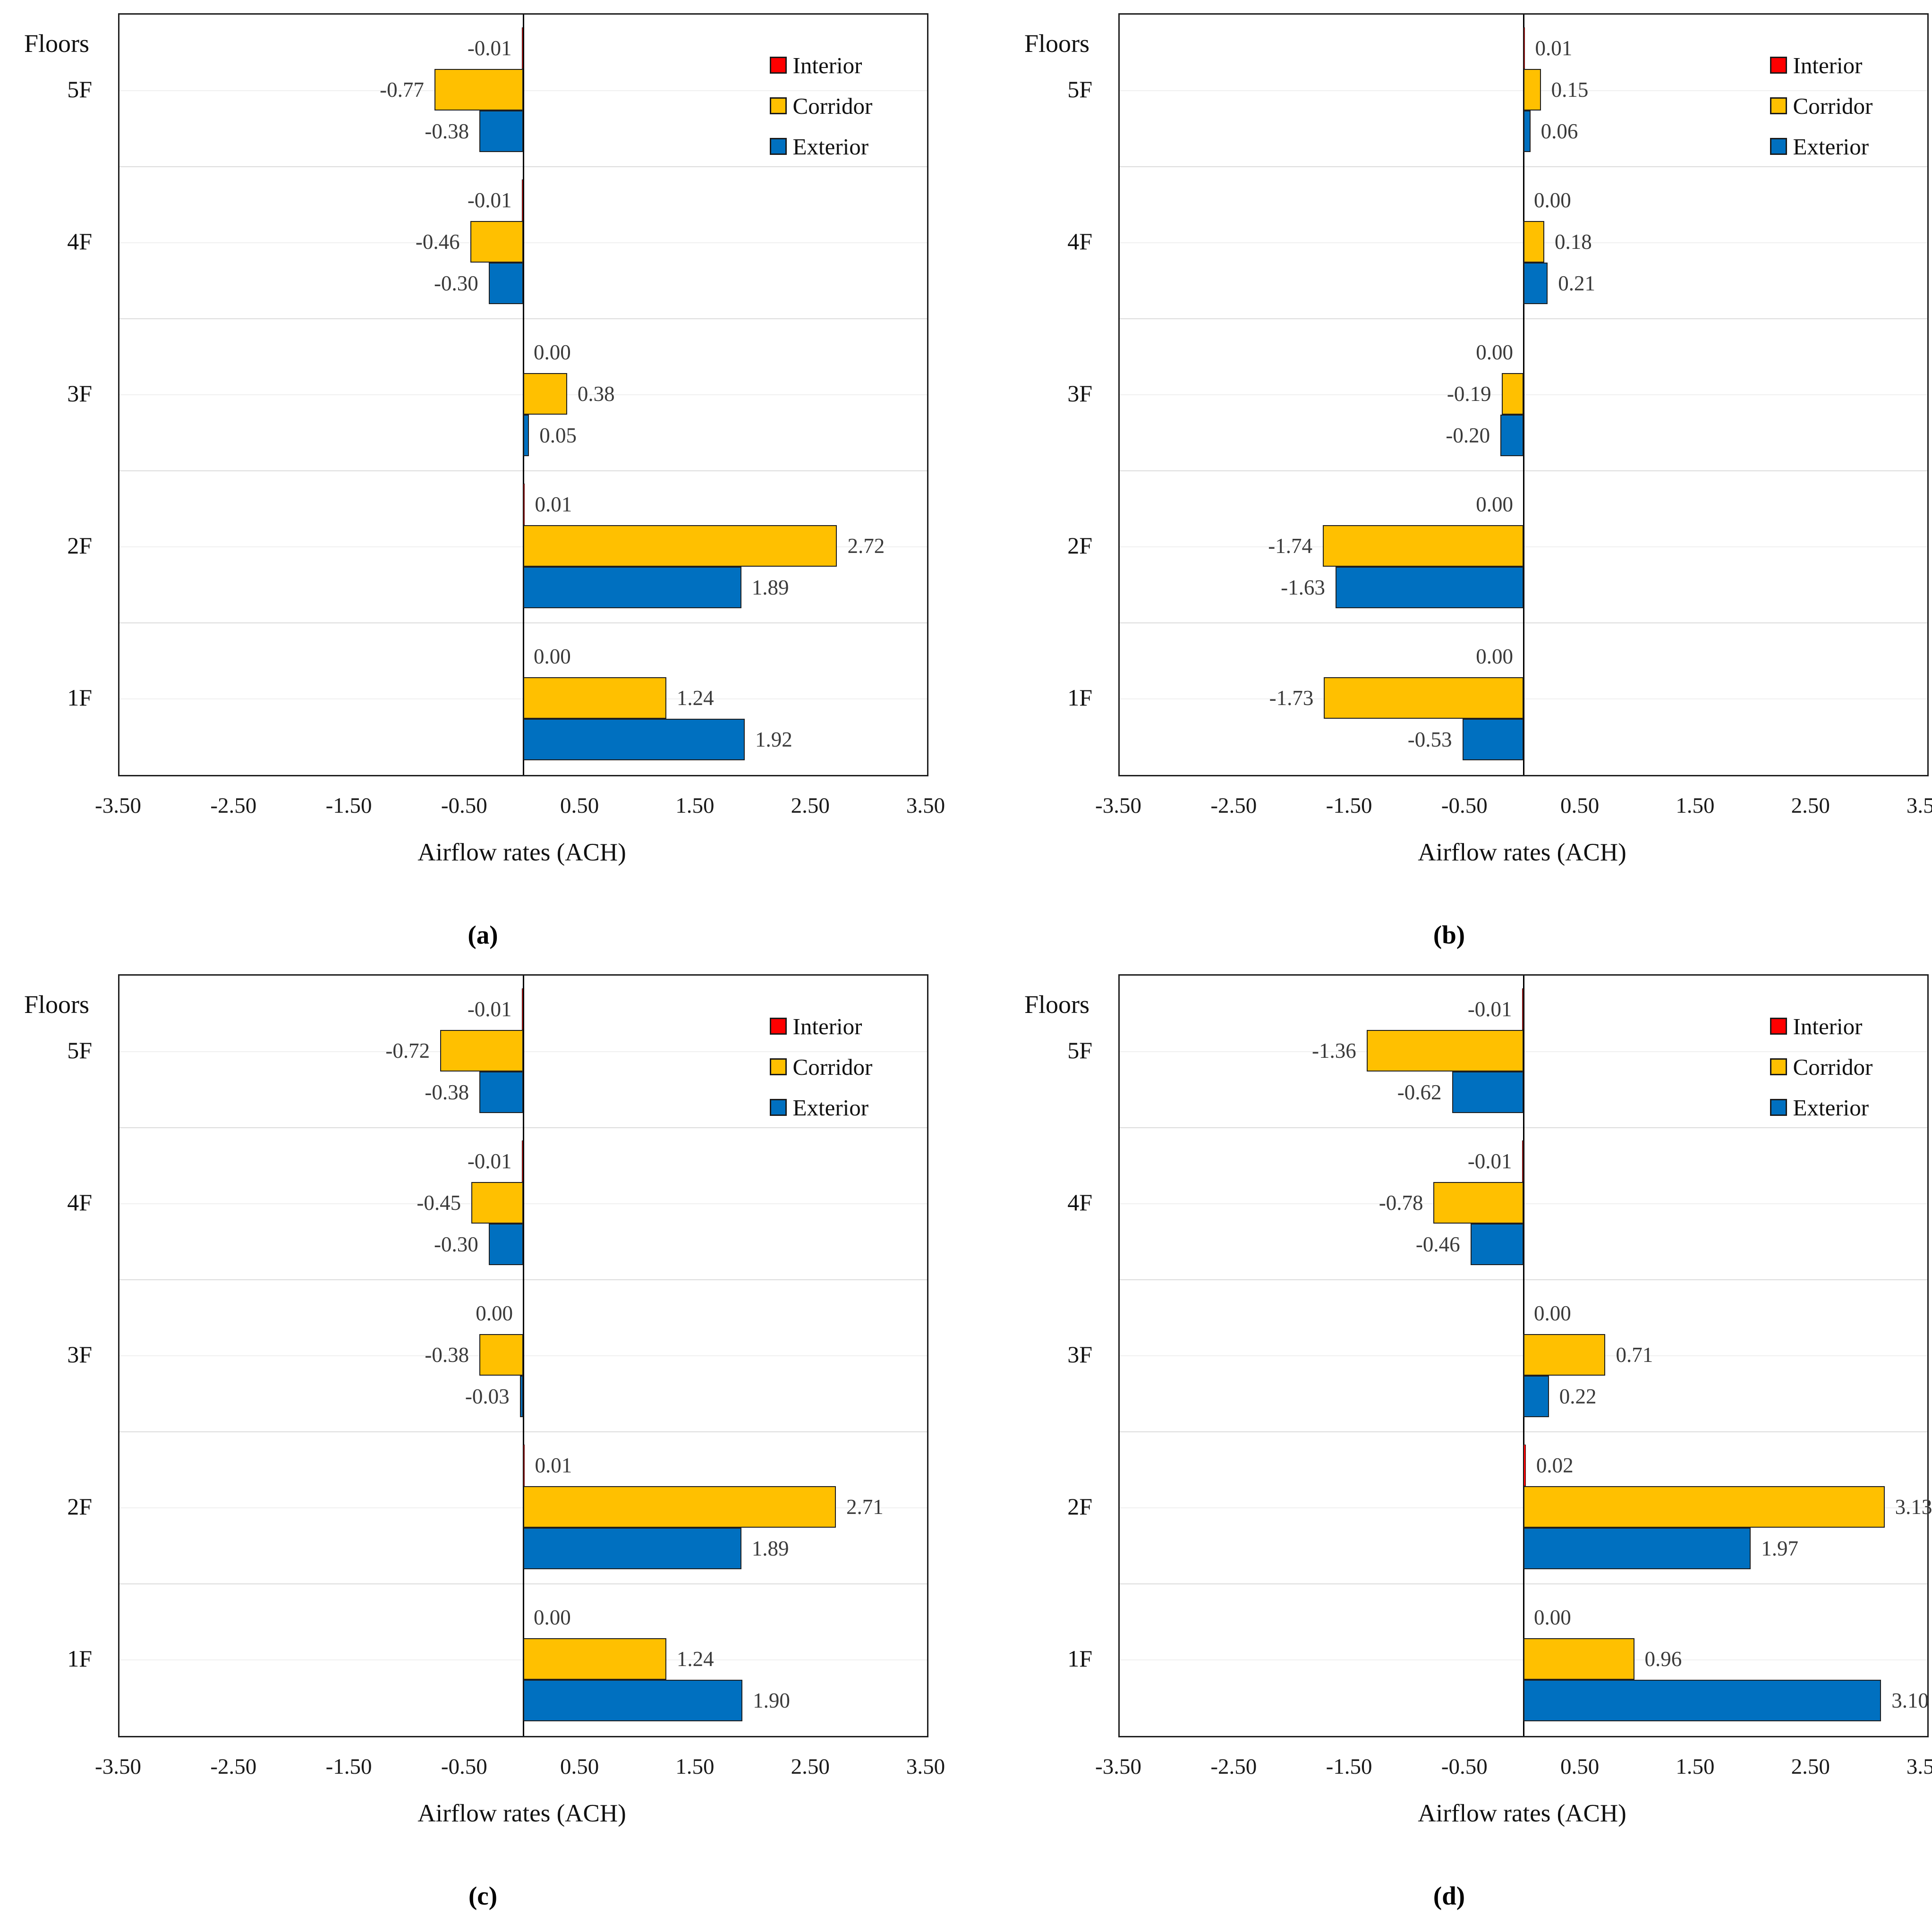 The height and width of the screenshot is (1922, 1932). I want to click on bar-value-label-corridor-1F: 1.24, so click(695, 698).